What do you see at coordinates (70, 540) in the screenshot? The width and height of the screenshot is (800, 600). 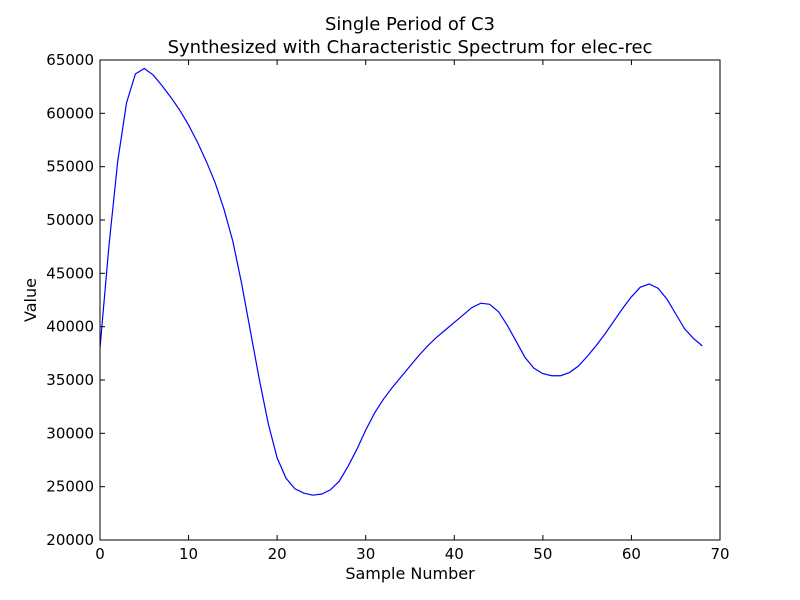 I see `y-tick-label: 20000` at bounding box center [70, 540].